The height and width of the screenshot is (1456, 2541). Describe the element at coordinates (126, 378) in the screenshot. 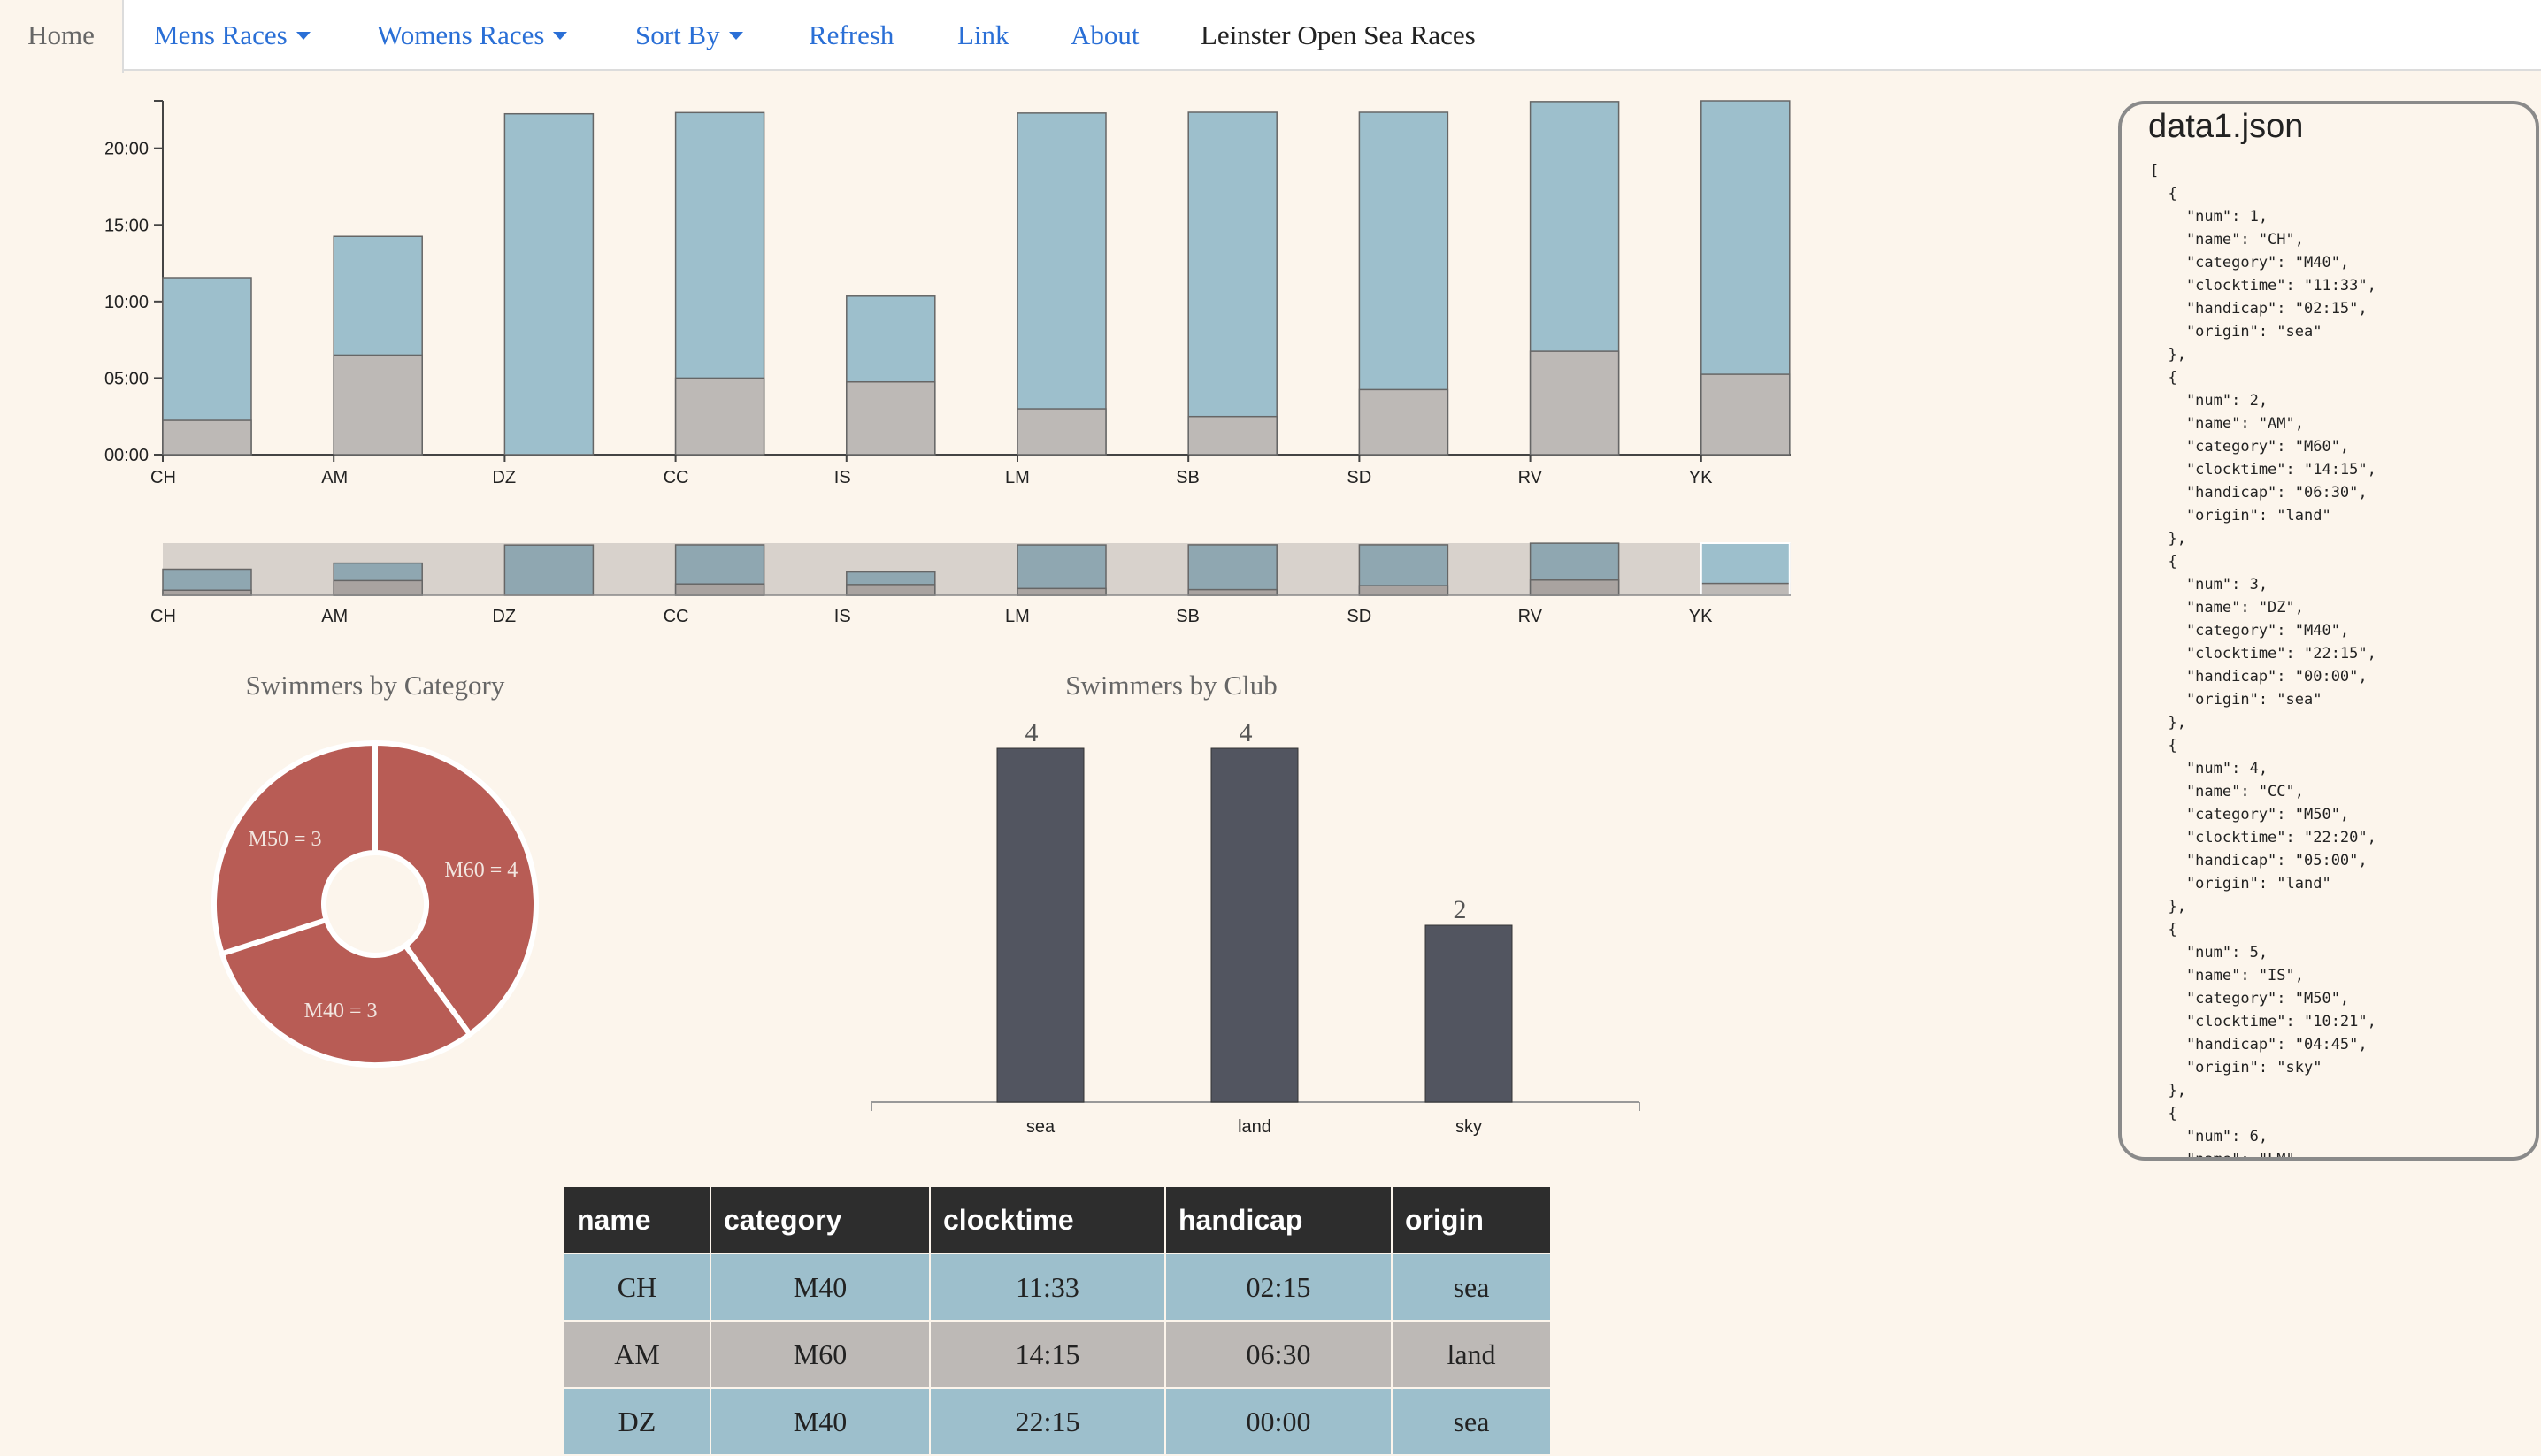

I see `y-tick-label: 05:00` at that location.